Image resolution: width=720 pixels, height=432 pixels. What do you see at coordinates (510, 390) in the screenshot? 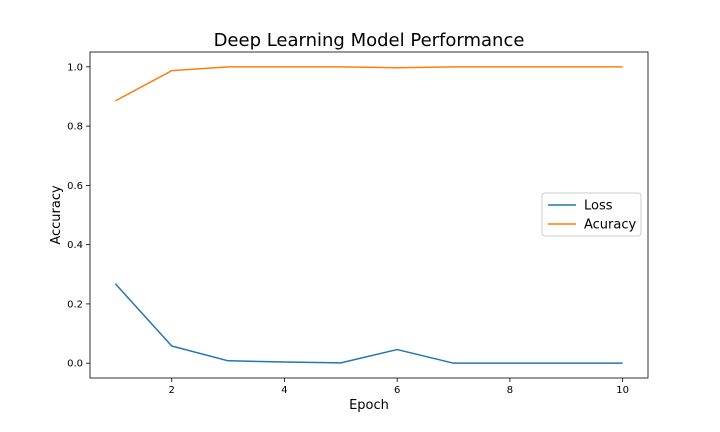
I see `x-tick-label: 8` at bounding box center [510, 390].